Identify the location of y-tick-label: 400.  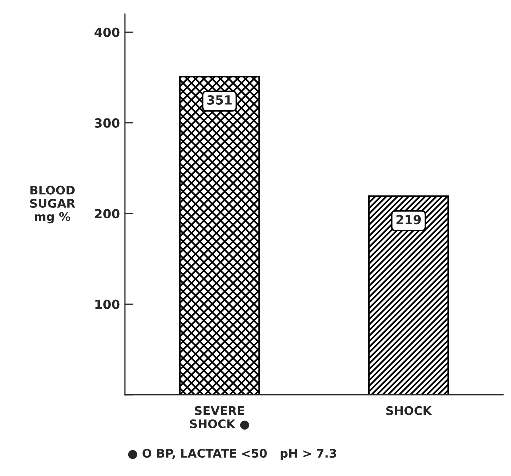
(107, 33).